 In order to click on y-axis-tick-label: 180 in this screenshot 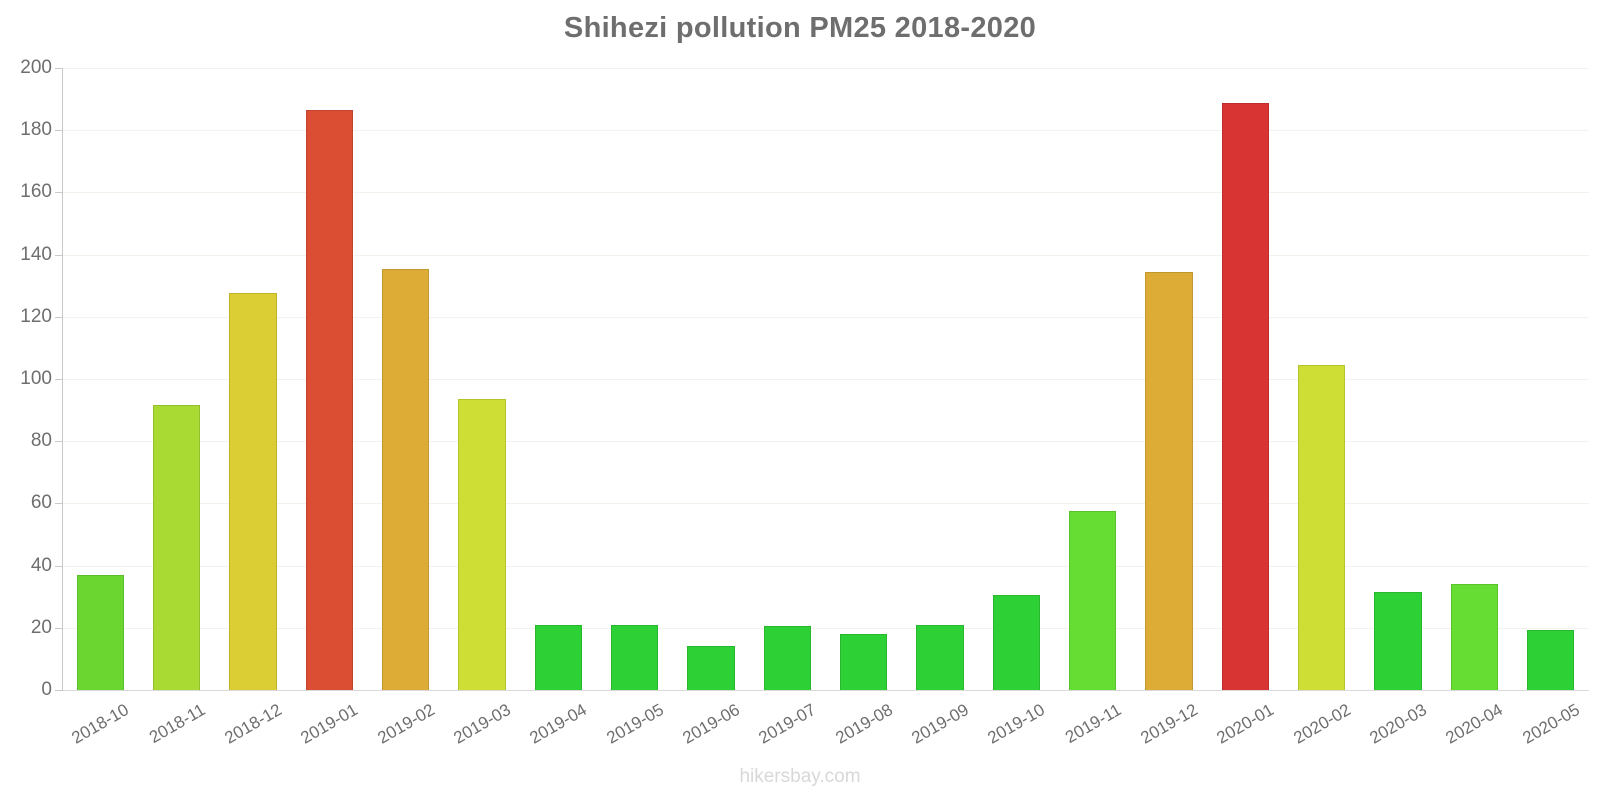, I will do `click(36, 130)`.